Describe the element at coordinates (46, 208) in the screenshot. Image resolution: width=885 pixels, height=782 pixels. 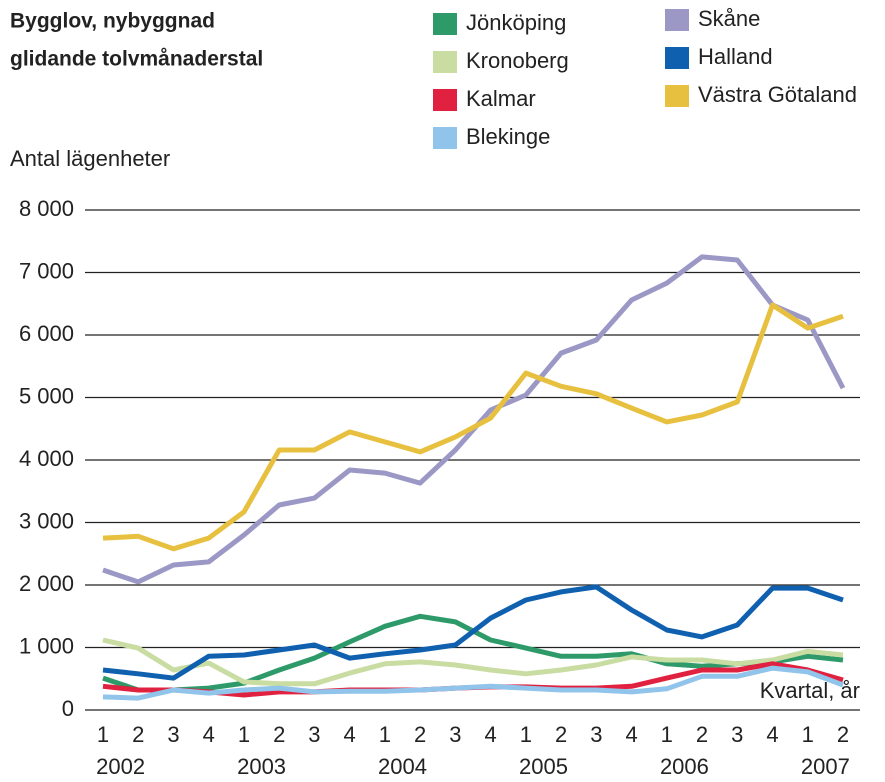
I see `y-tick-label: 8 000` at that location.